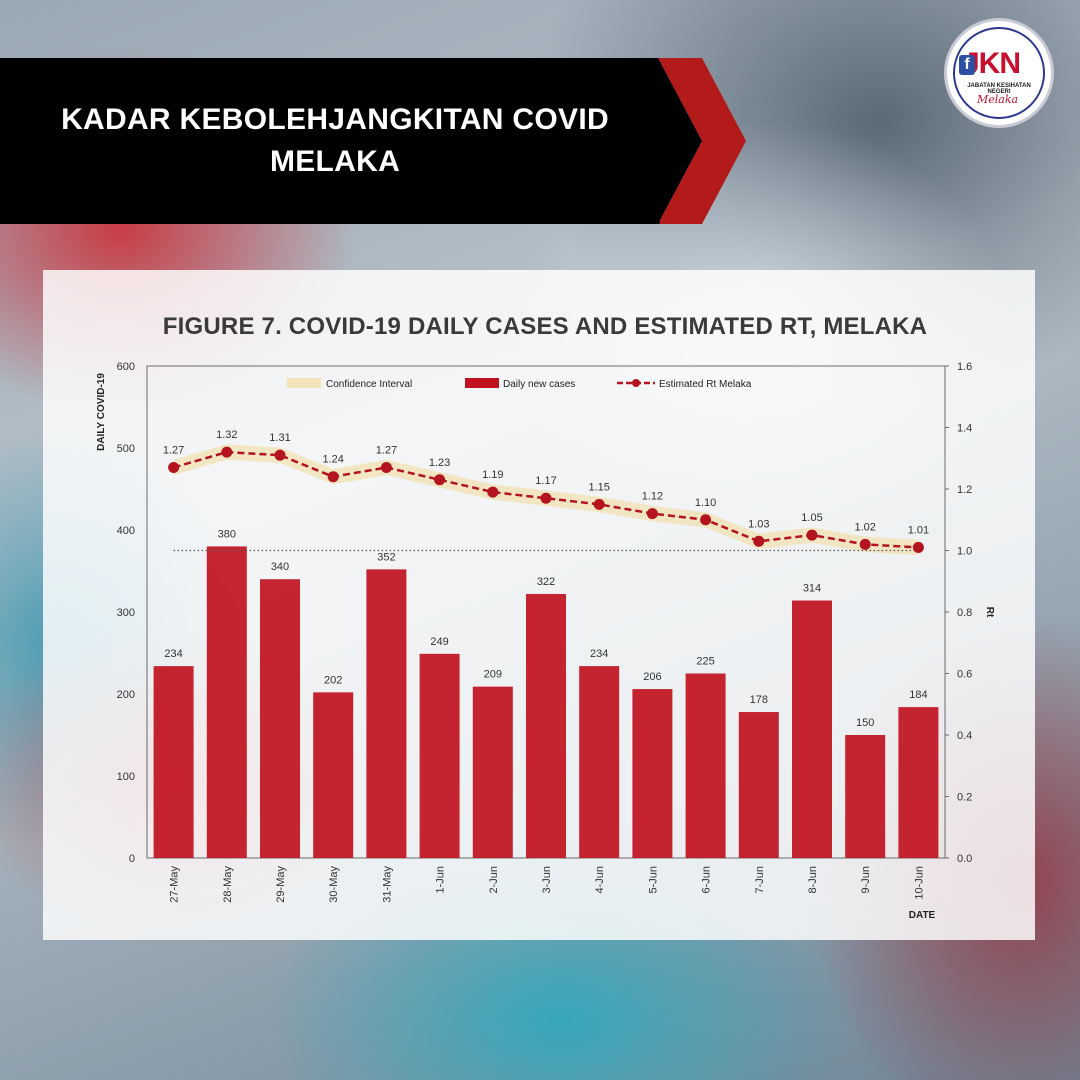  What do you see at coordinates (387, 884) in the screenshot?
I see `x-tick-label: 31-May` at bounding box center [387, 884].